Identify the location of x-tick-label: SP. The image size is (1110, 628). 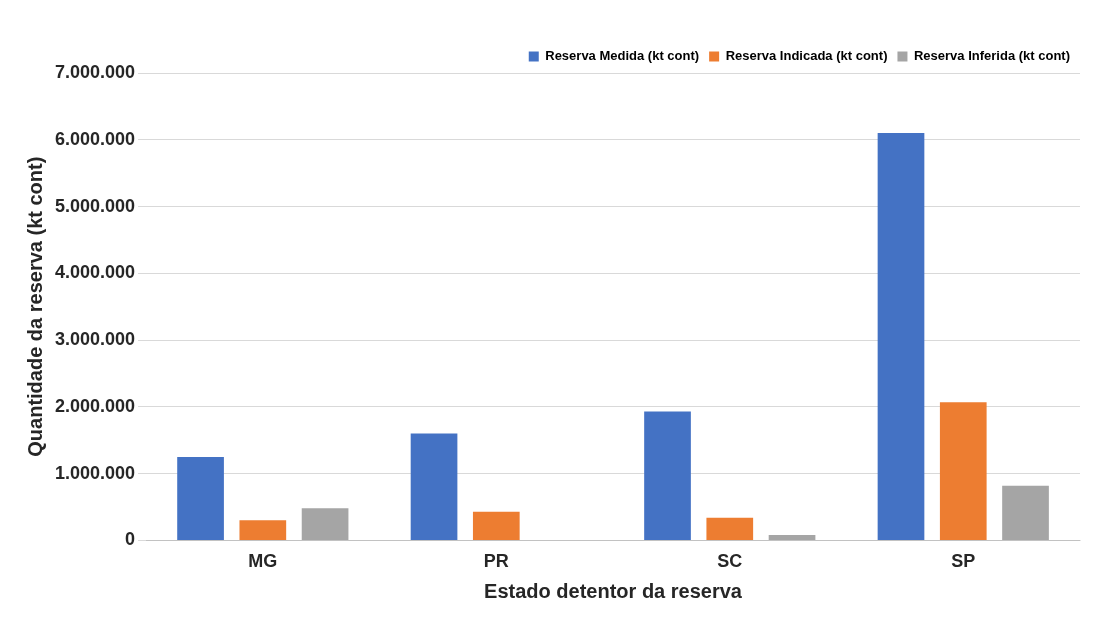
(963, 561).